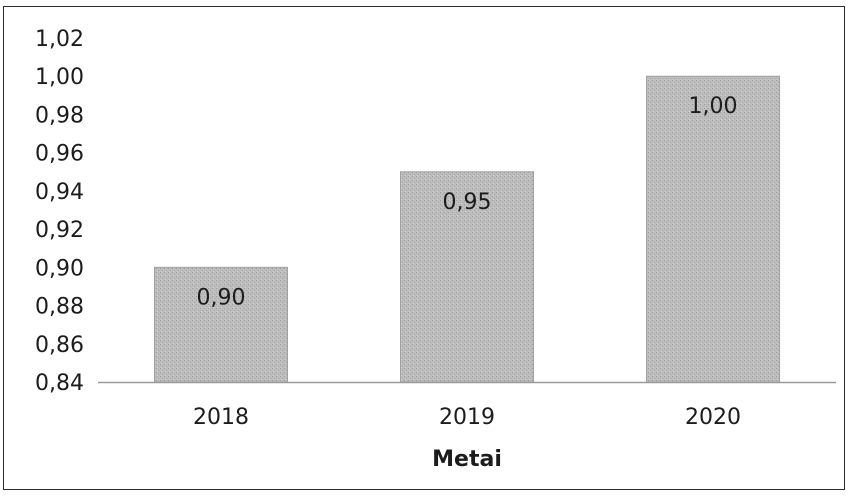  What do you see at coordinates (59, 383) in the screenshot?
I see `y-tick-label: 0,84` at bounding box center [59, 383].